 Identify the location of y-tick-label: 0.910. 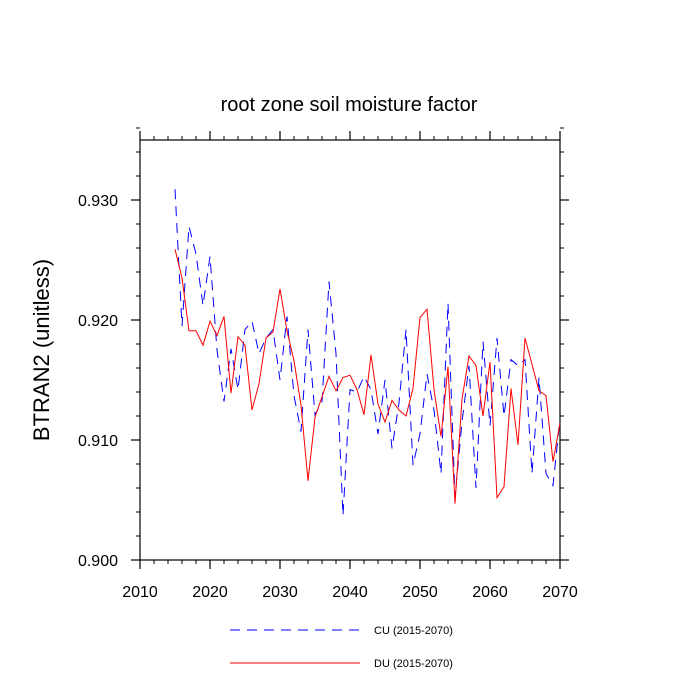
(98, 441).